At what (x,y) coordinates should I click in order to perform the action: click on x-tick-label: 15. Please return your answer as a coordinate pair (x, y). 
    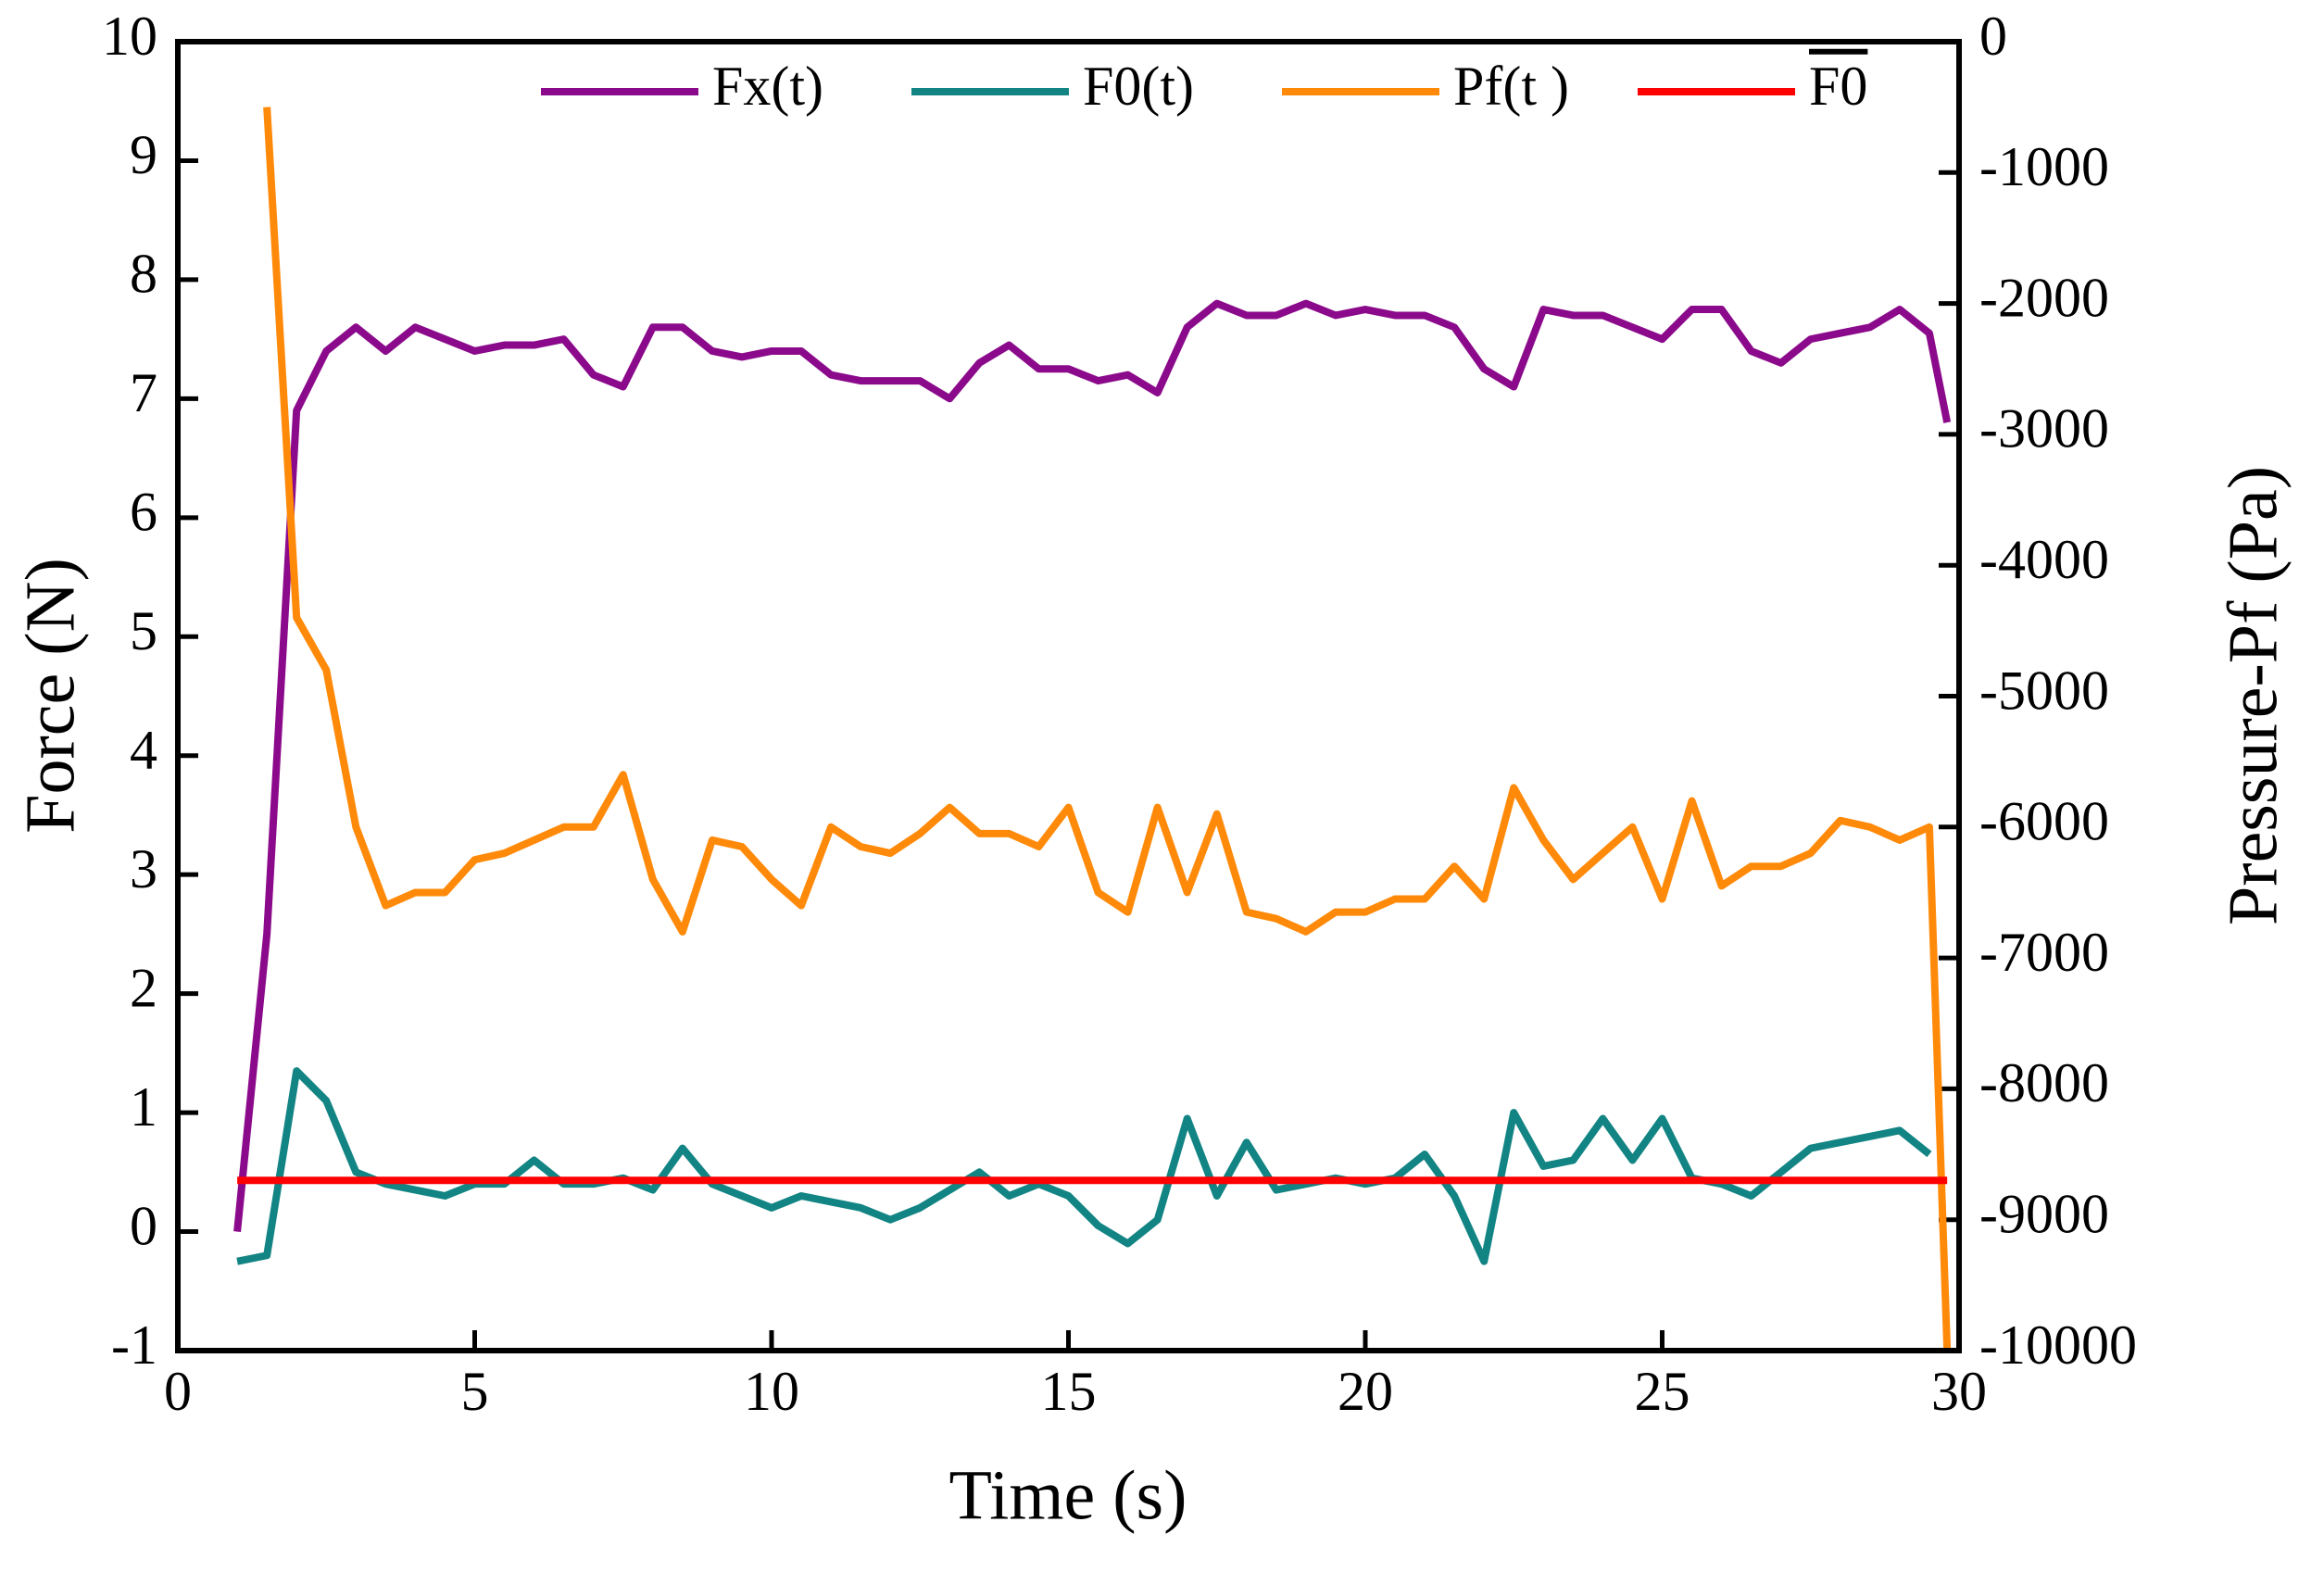
    Looking at the image, I should click on (1069, 1391).